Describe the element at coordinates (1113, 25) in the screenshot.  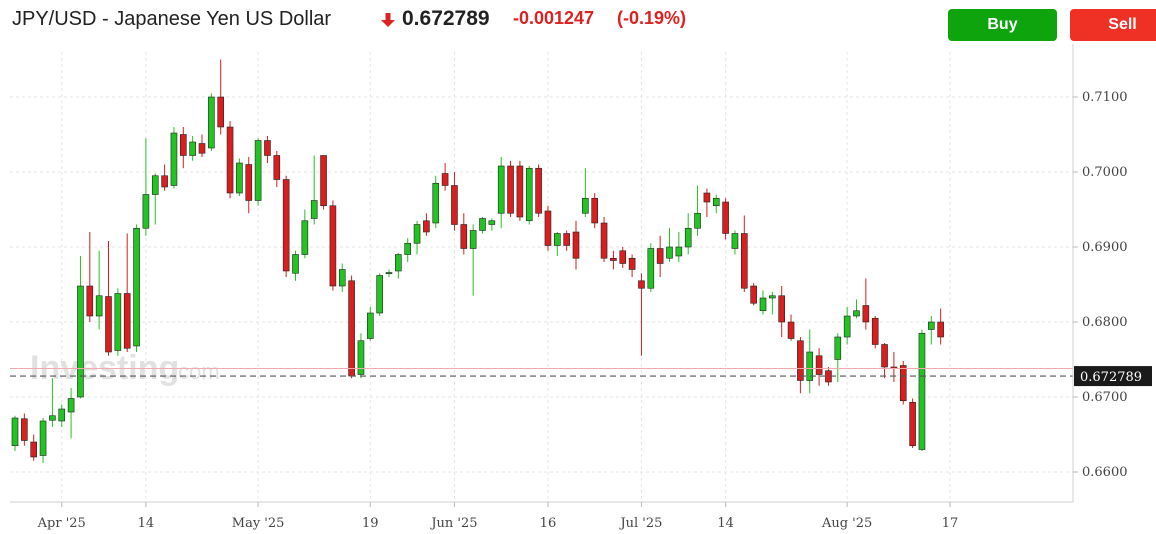
I see `sell-button: Sell` at that location.